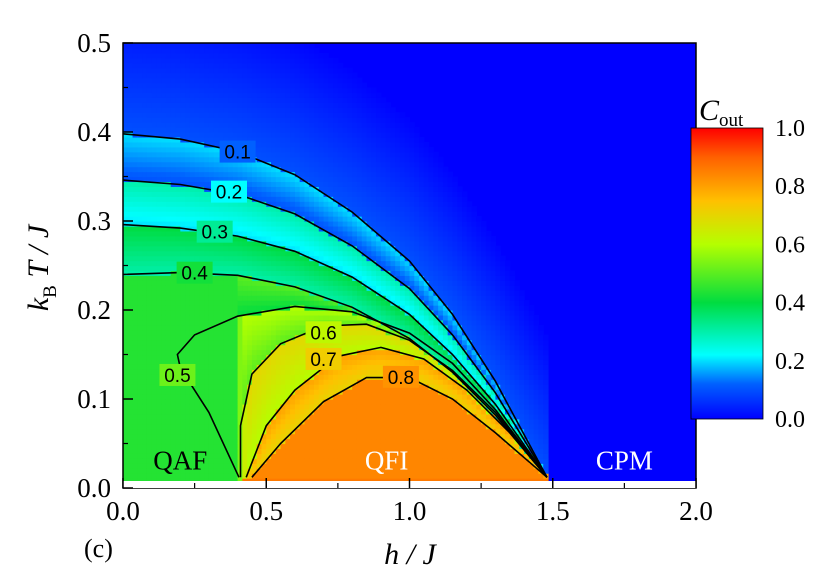 The width and height of the screenshot is (830, 588). I want to click on contour-label-bg-0.6, so click(323, 332).